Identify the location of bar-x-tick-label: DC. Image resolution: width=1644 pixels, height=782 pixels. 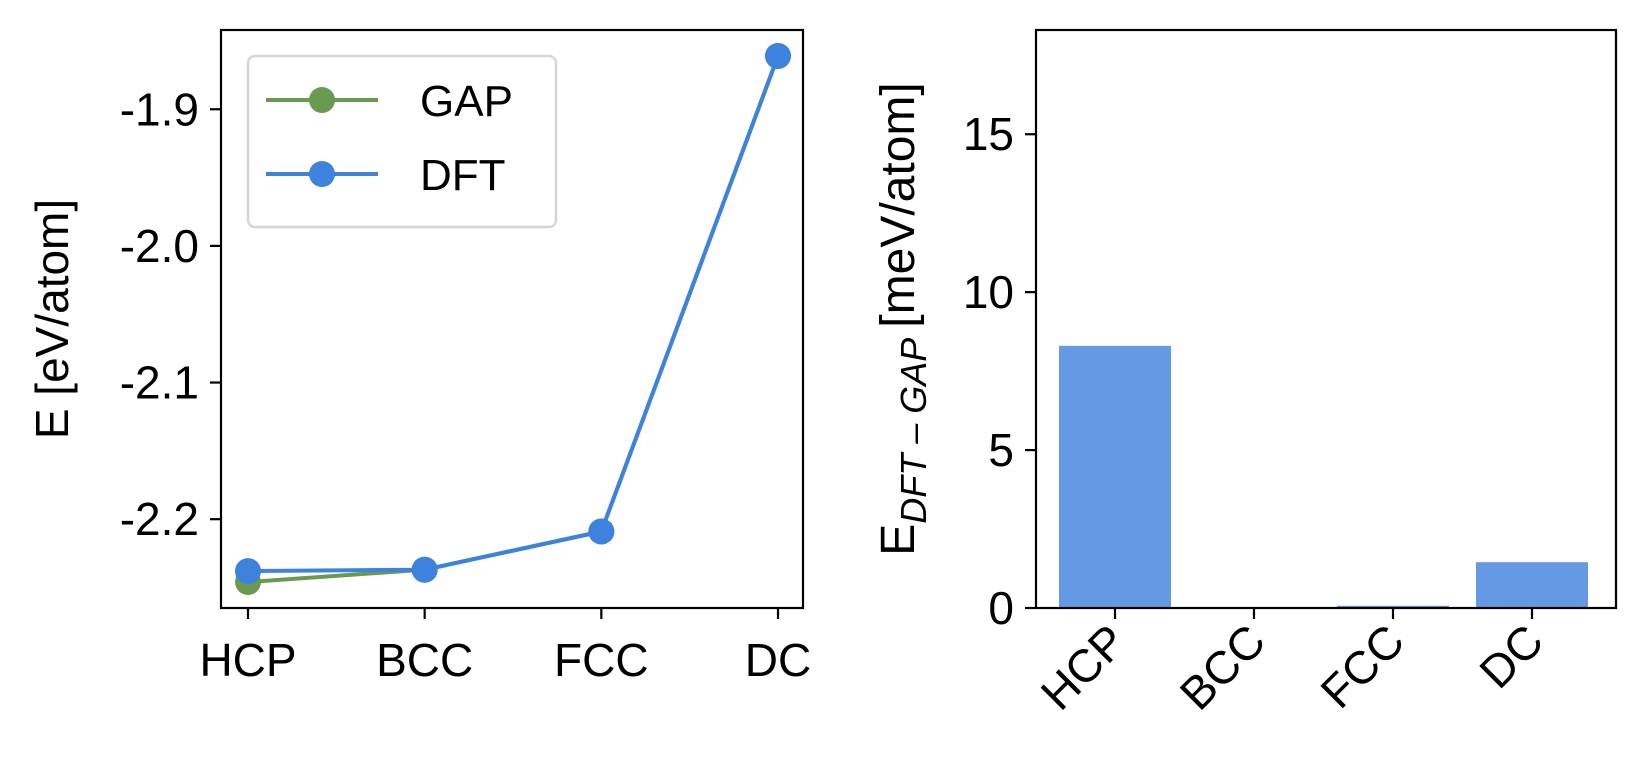
(1511, 656).